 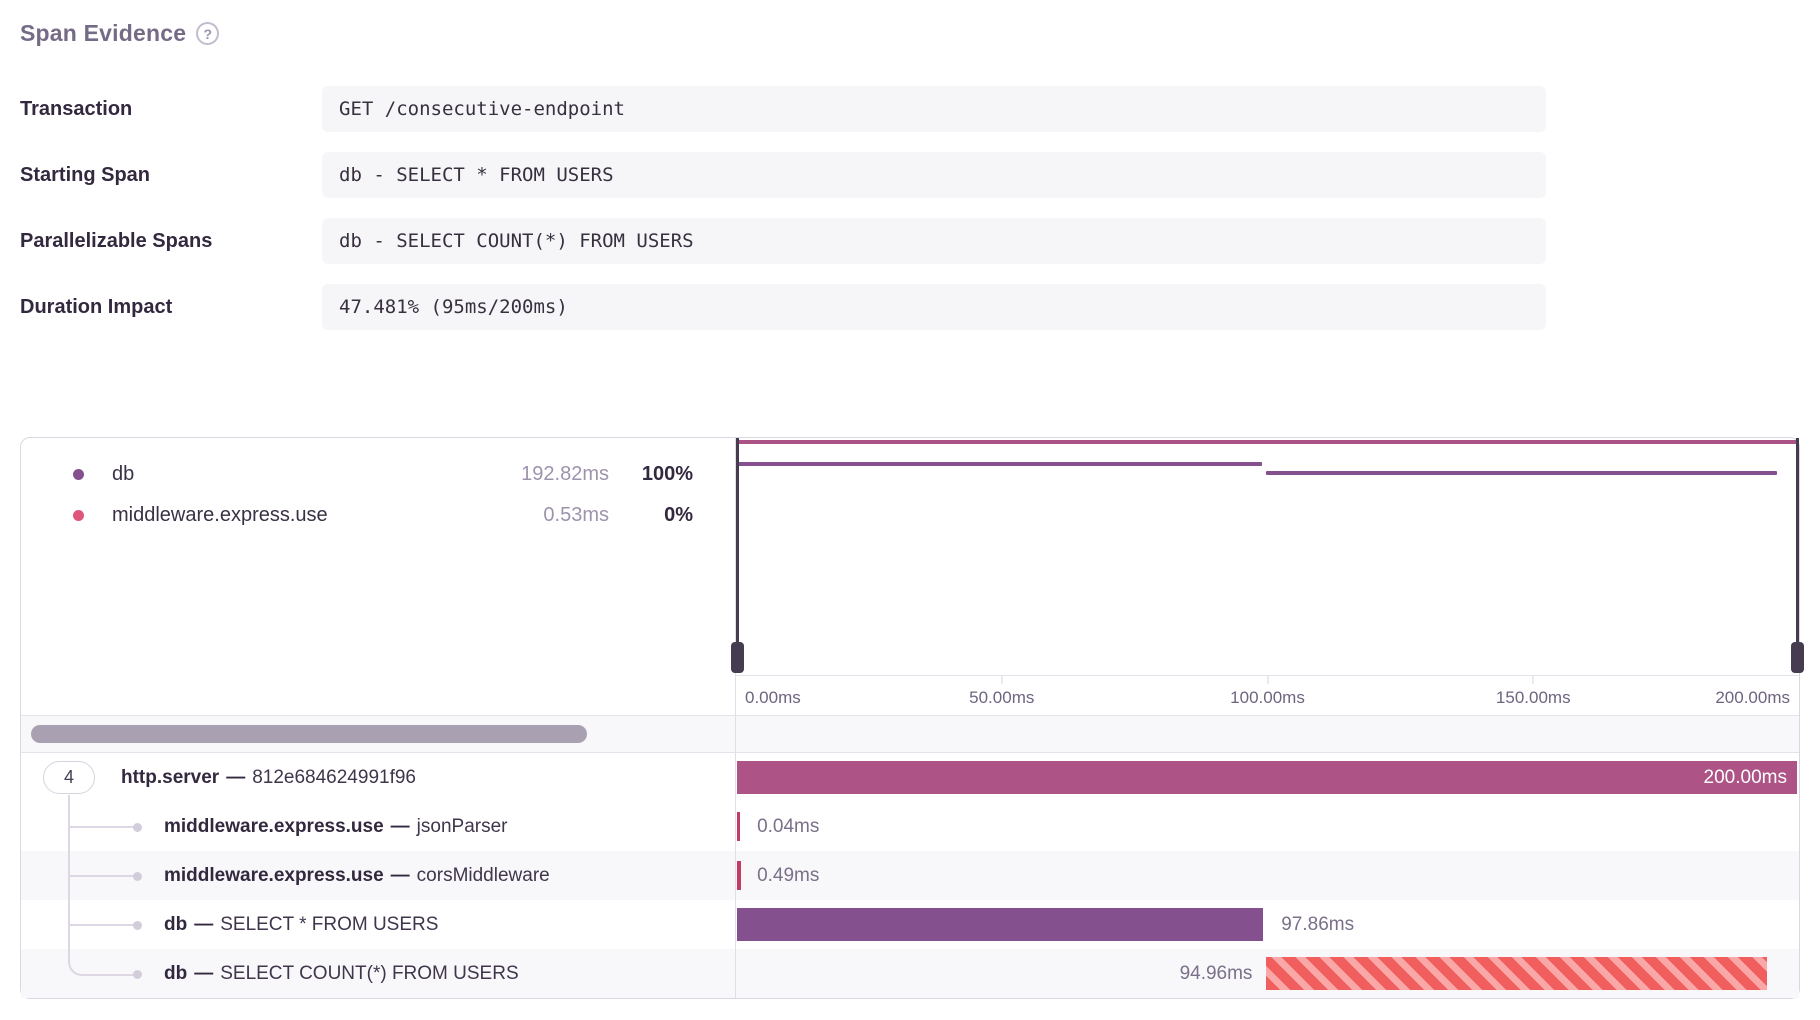 I want to click on section-header: Span Evidence ?, so click(x=120, y=33).